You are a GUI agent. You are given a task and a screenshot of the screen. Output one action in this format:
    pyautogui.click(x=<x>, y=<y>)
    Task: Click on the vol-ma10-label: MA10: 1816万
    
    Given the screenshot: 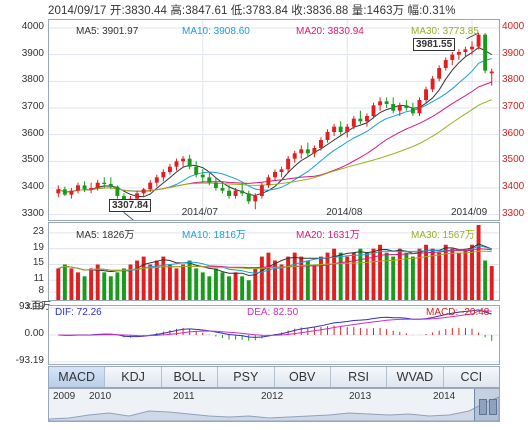 What is the action you would take?
    pyautogui.click(x=214, y=235)
    